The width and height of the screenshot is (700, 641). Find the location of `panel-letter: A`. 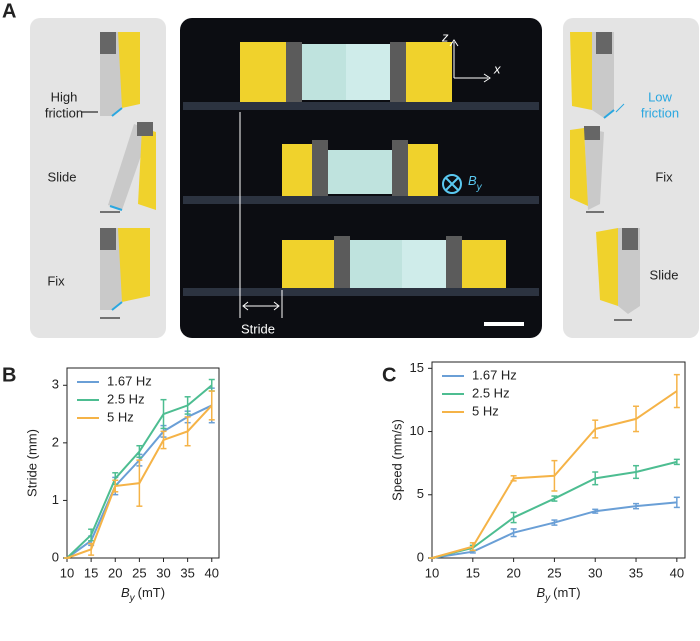

panel-letter: A is located at coordinates (9, 11).